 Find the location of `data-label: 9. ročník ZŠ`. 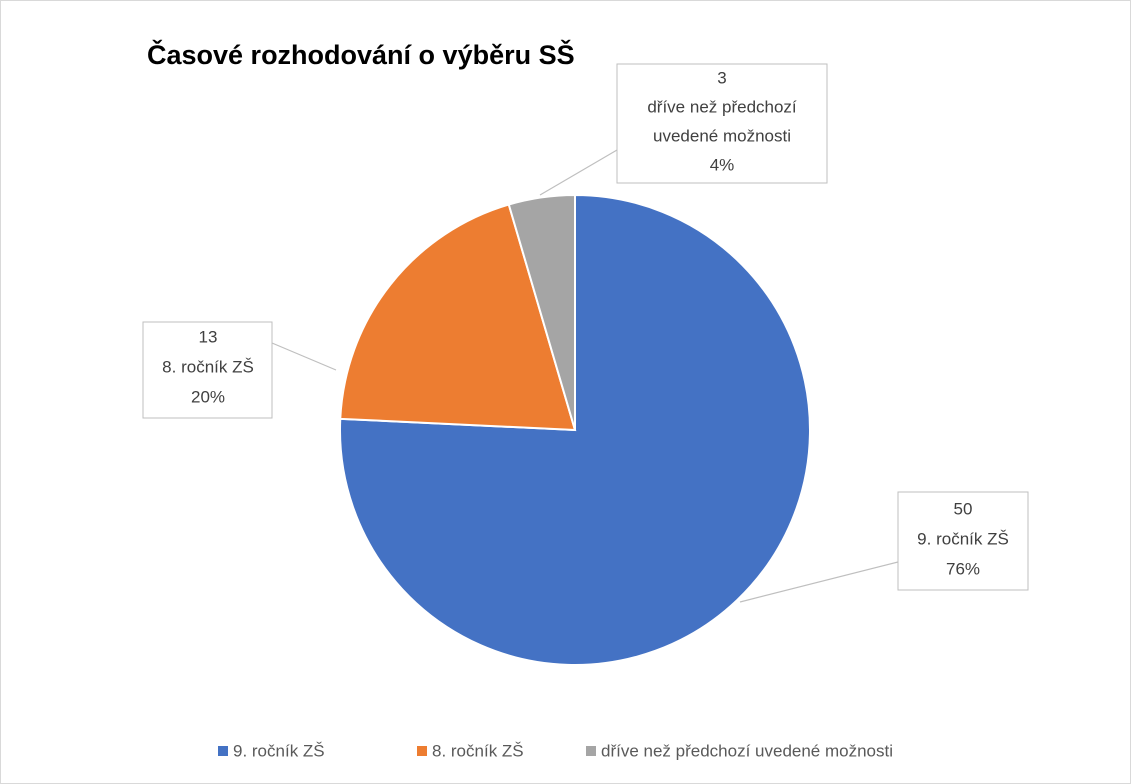

data-label: 9. ročník ZŠ is located at coordinates (963, 538).